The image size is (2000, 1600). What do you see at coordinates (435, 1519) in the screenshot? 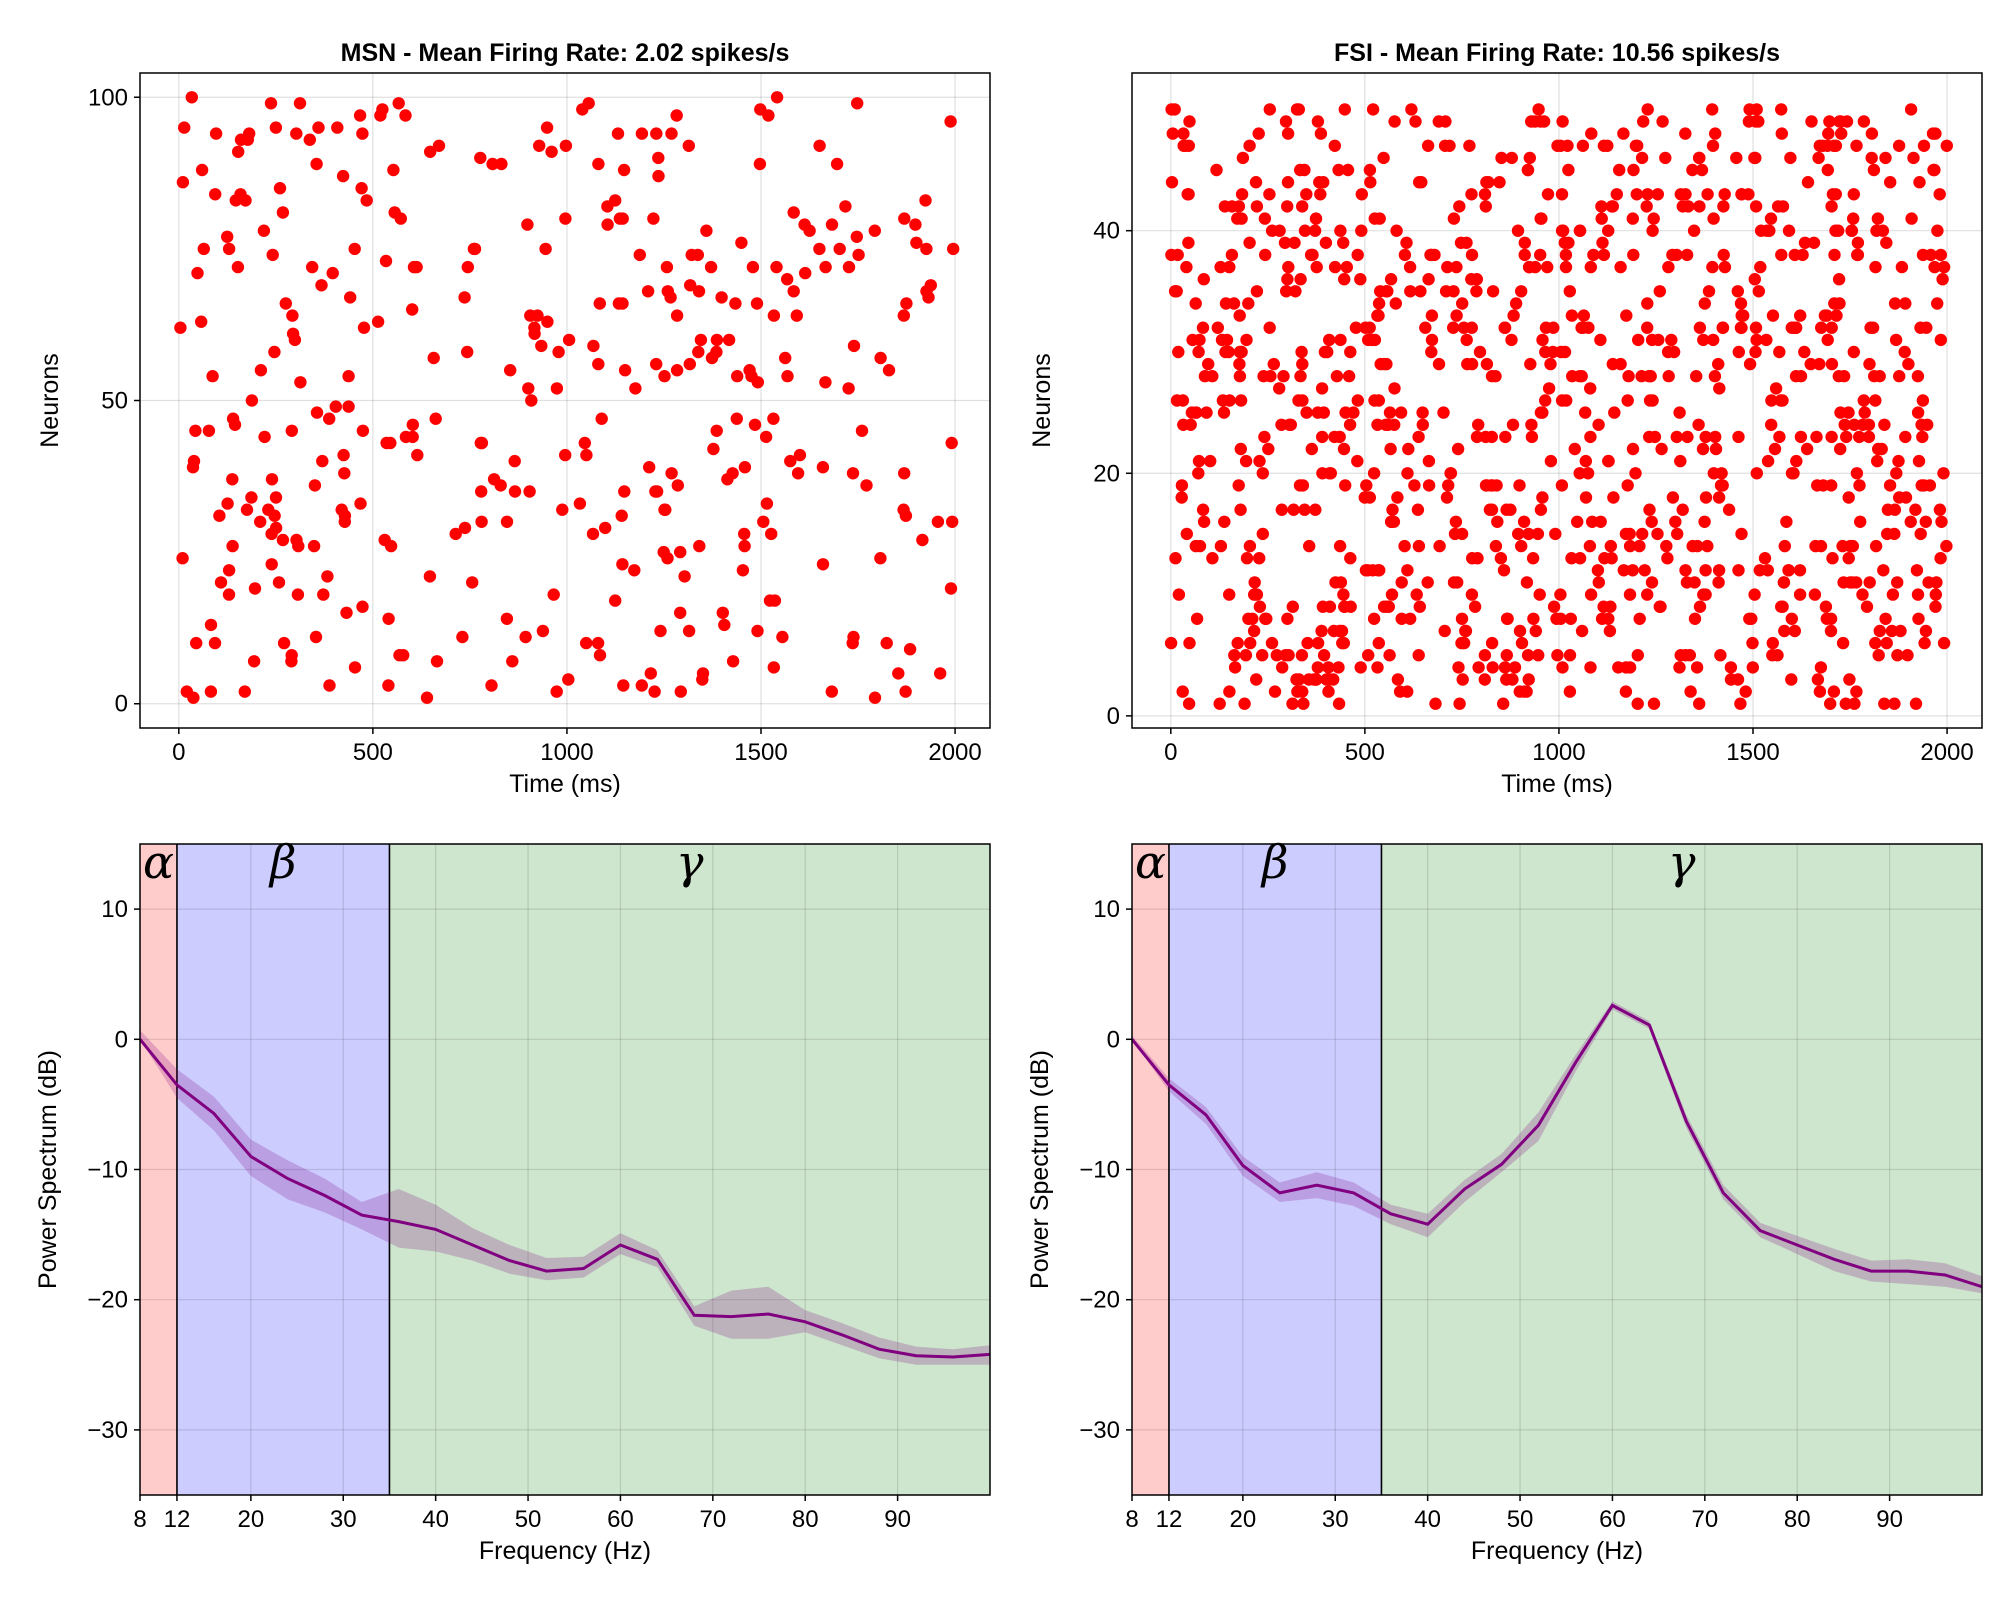
I see `x-tick-label: 40` at bounding box center [435, 1519].